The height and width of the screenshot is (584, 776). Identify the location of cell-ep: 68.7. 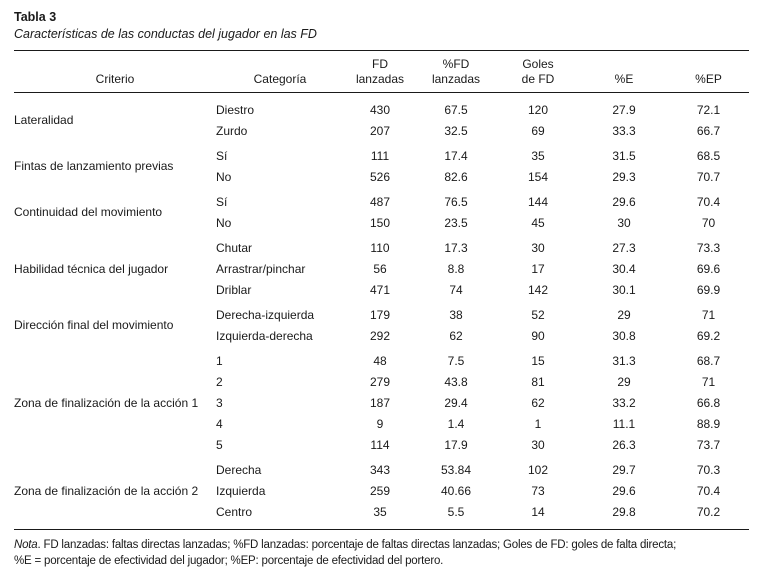
(708, 360).